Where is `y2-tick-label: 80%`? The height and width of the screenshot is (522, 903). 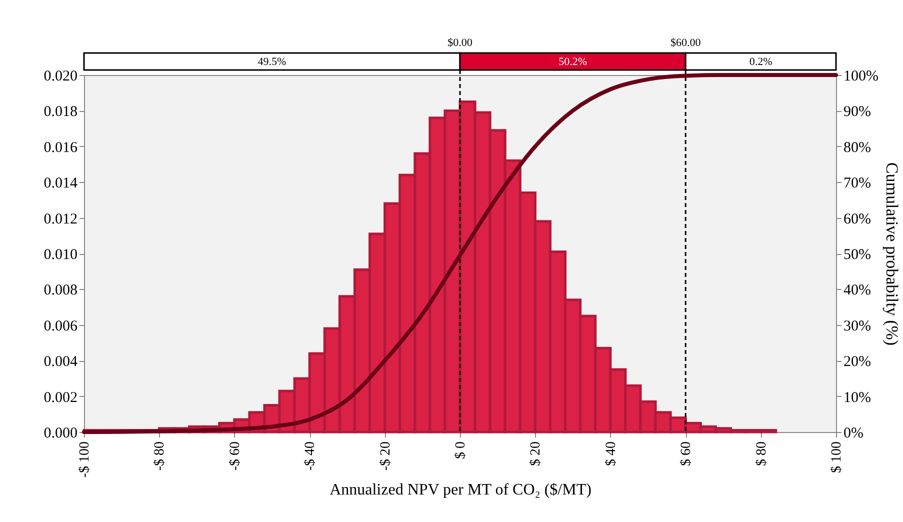 y2-tick-label: 80% is located at coordinates (857, 148).